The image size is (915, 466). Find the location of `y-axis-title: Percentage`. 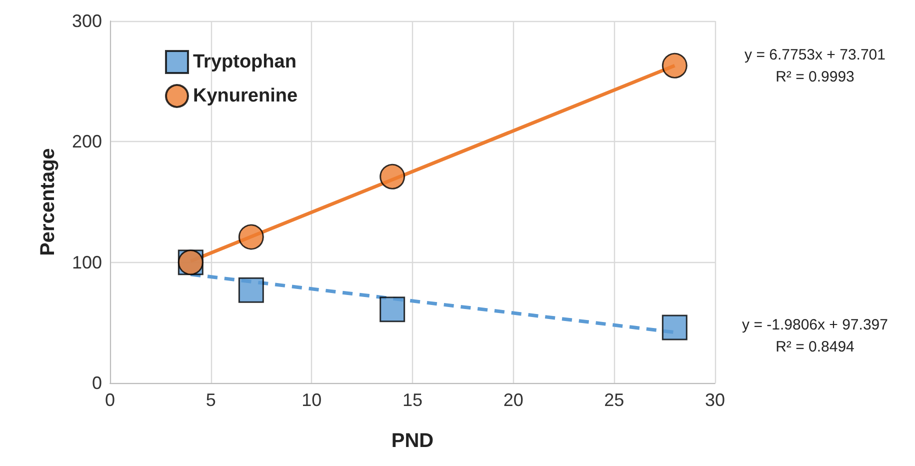

y-axis-title: Percentage is located at coordinates (48, 202).